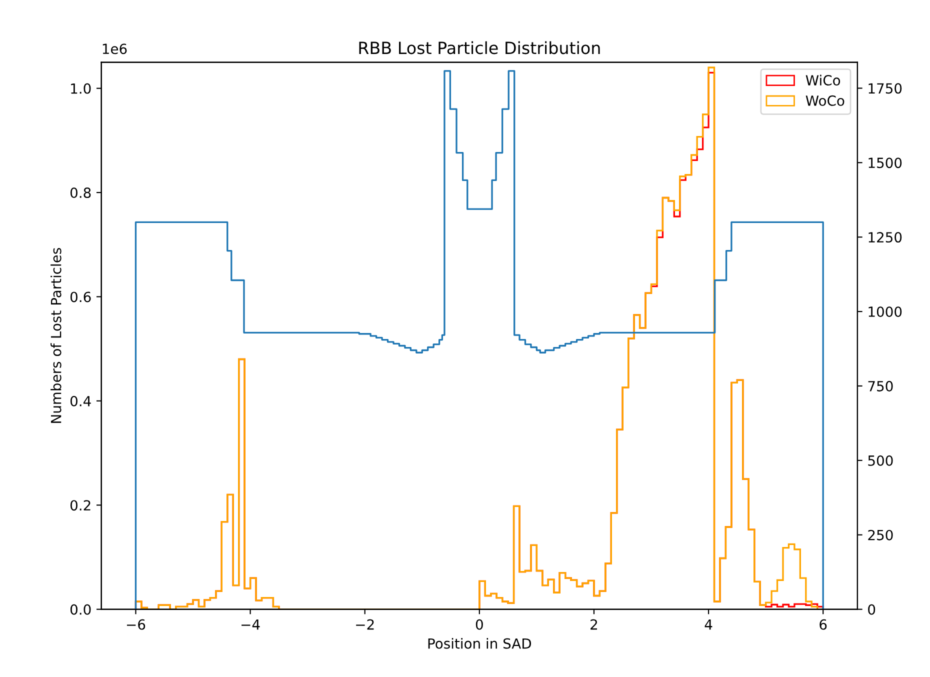  Describe the element at coordinates (251, 624) in the screenshot. I see `x-tick-label: −4` at that location.